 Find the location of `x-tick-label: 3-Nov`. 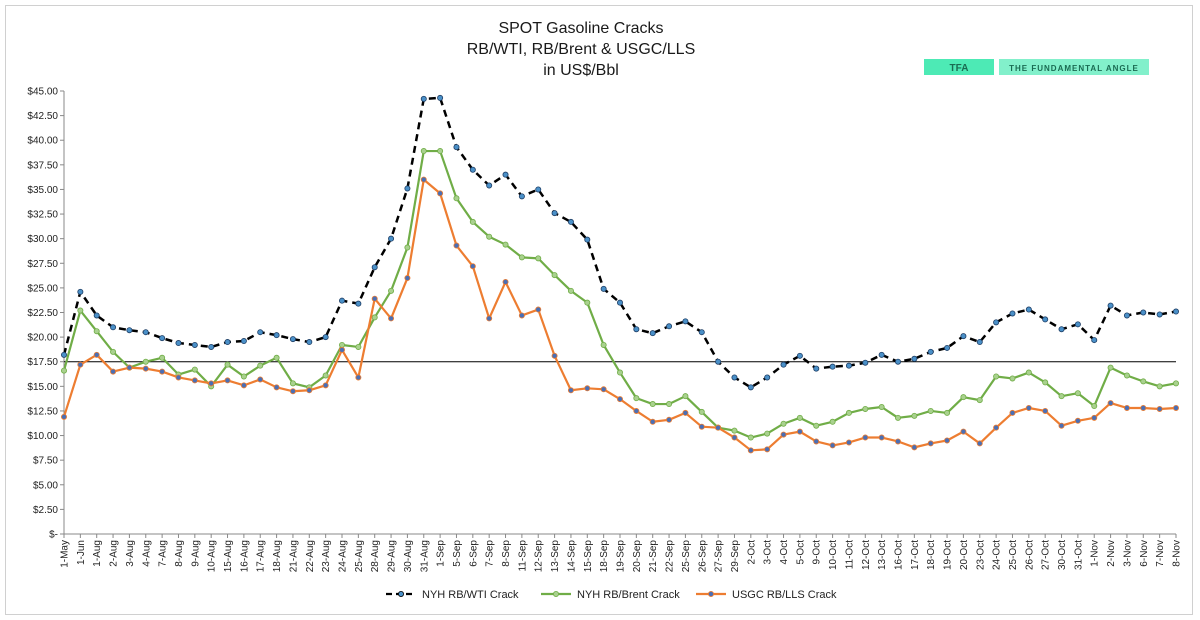

x-tick-label: 3-Nov is located at coordinates (1127, 553).